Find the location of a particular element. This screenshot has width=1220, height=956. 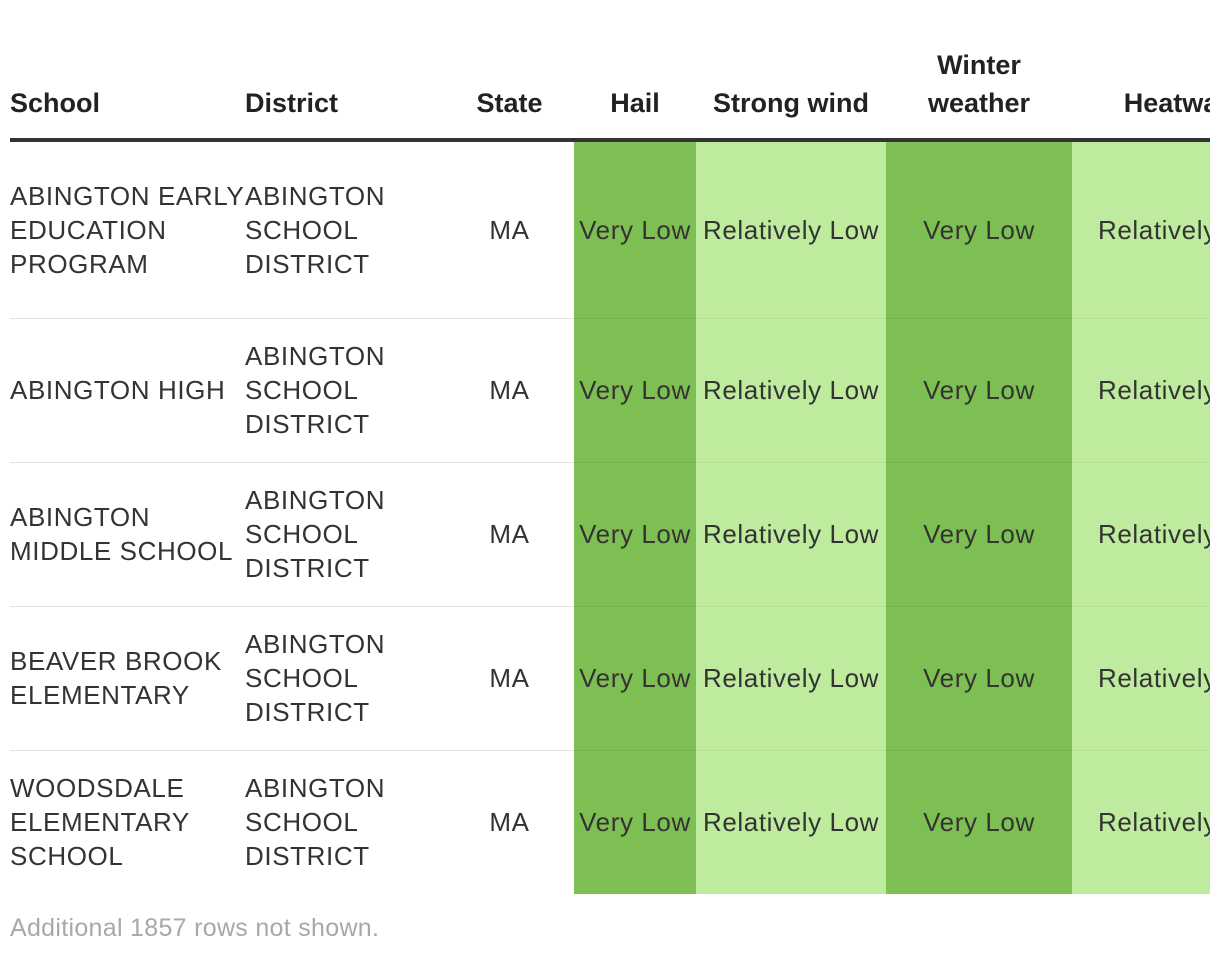

table-cell: WOODSDALE ELEMENTARY SCHOOL is located at coordinates (100, 822).